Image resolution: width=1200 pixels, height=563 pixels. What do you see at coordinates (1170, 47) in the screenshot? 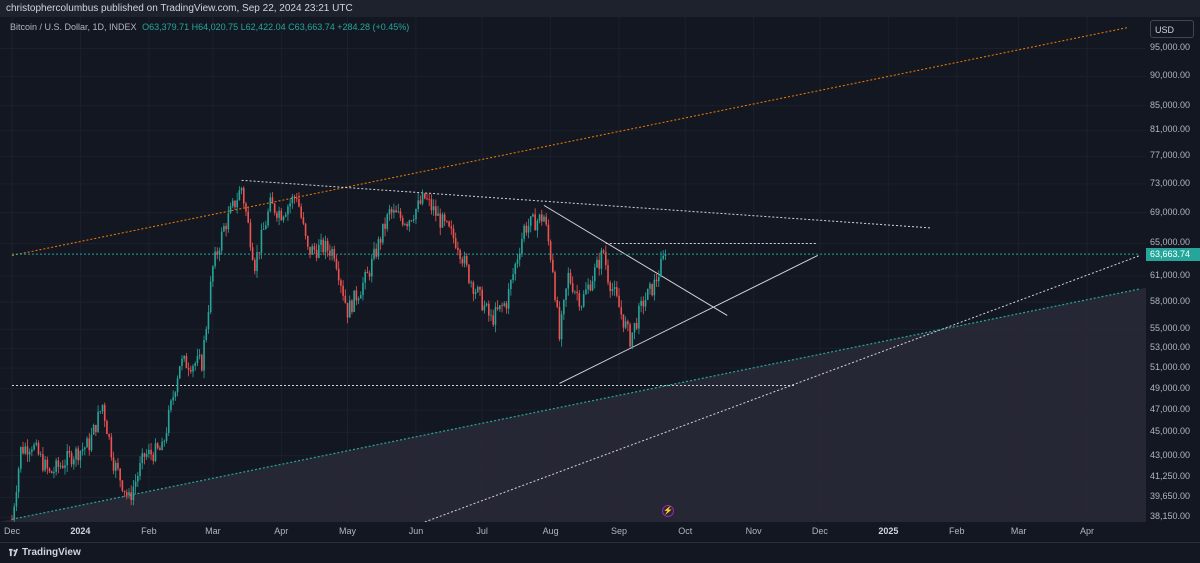
I see `price-tick-label: 95,000.00` at bounding box center [1170, 47].